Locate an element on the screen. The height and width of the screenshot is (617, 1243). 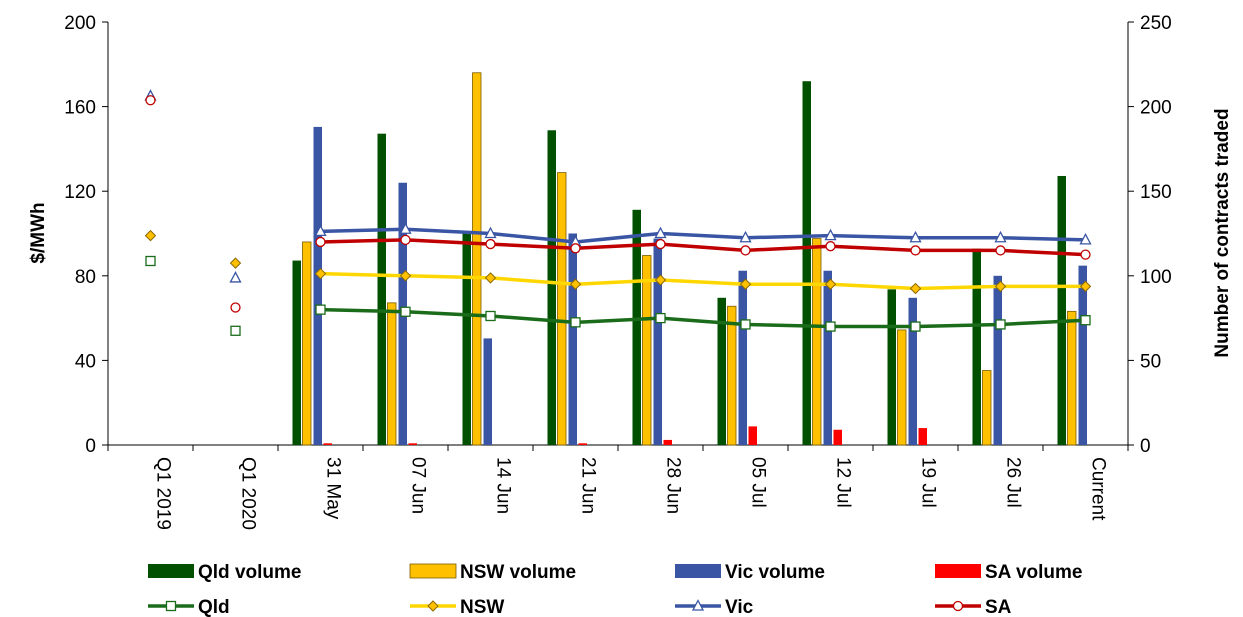
y-axis-right-title: Number of contracts traded is located at coordinates (1222, 232).